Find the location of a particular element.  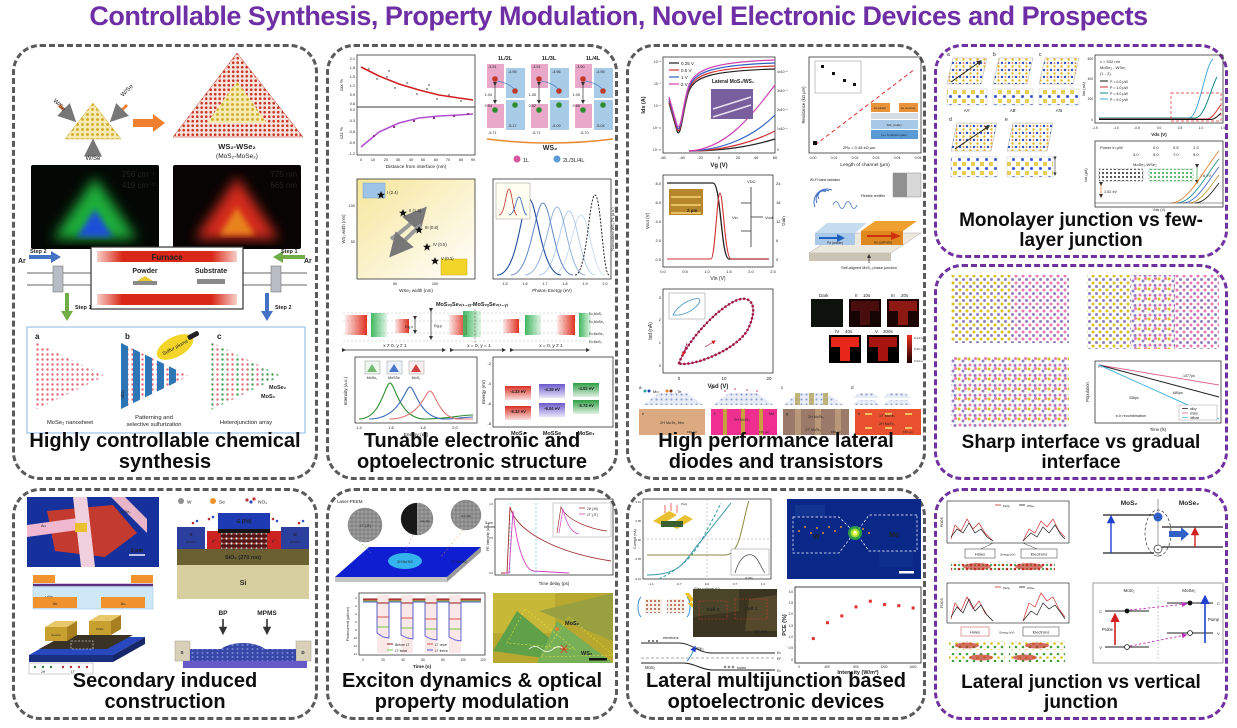

pump-label: Pump is located at coordinates (1214, 619).